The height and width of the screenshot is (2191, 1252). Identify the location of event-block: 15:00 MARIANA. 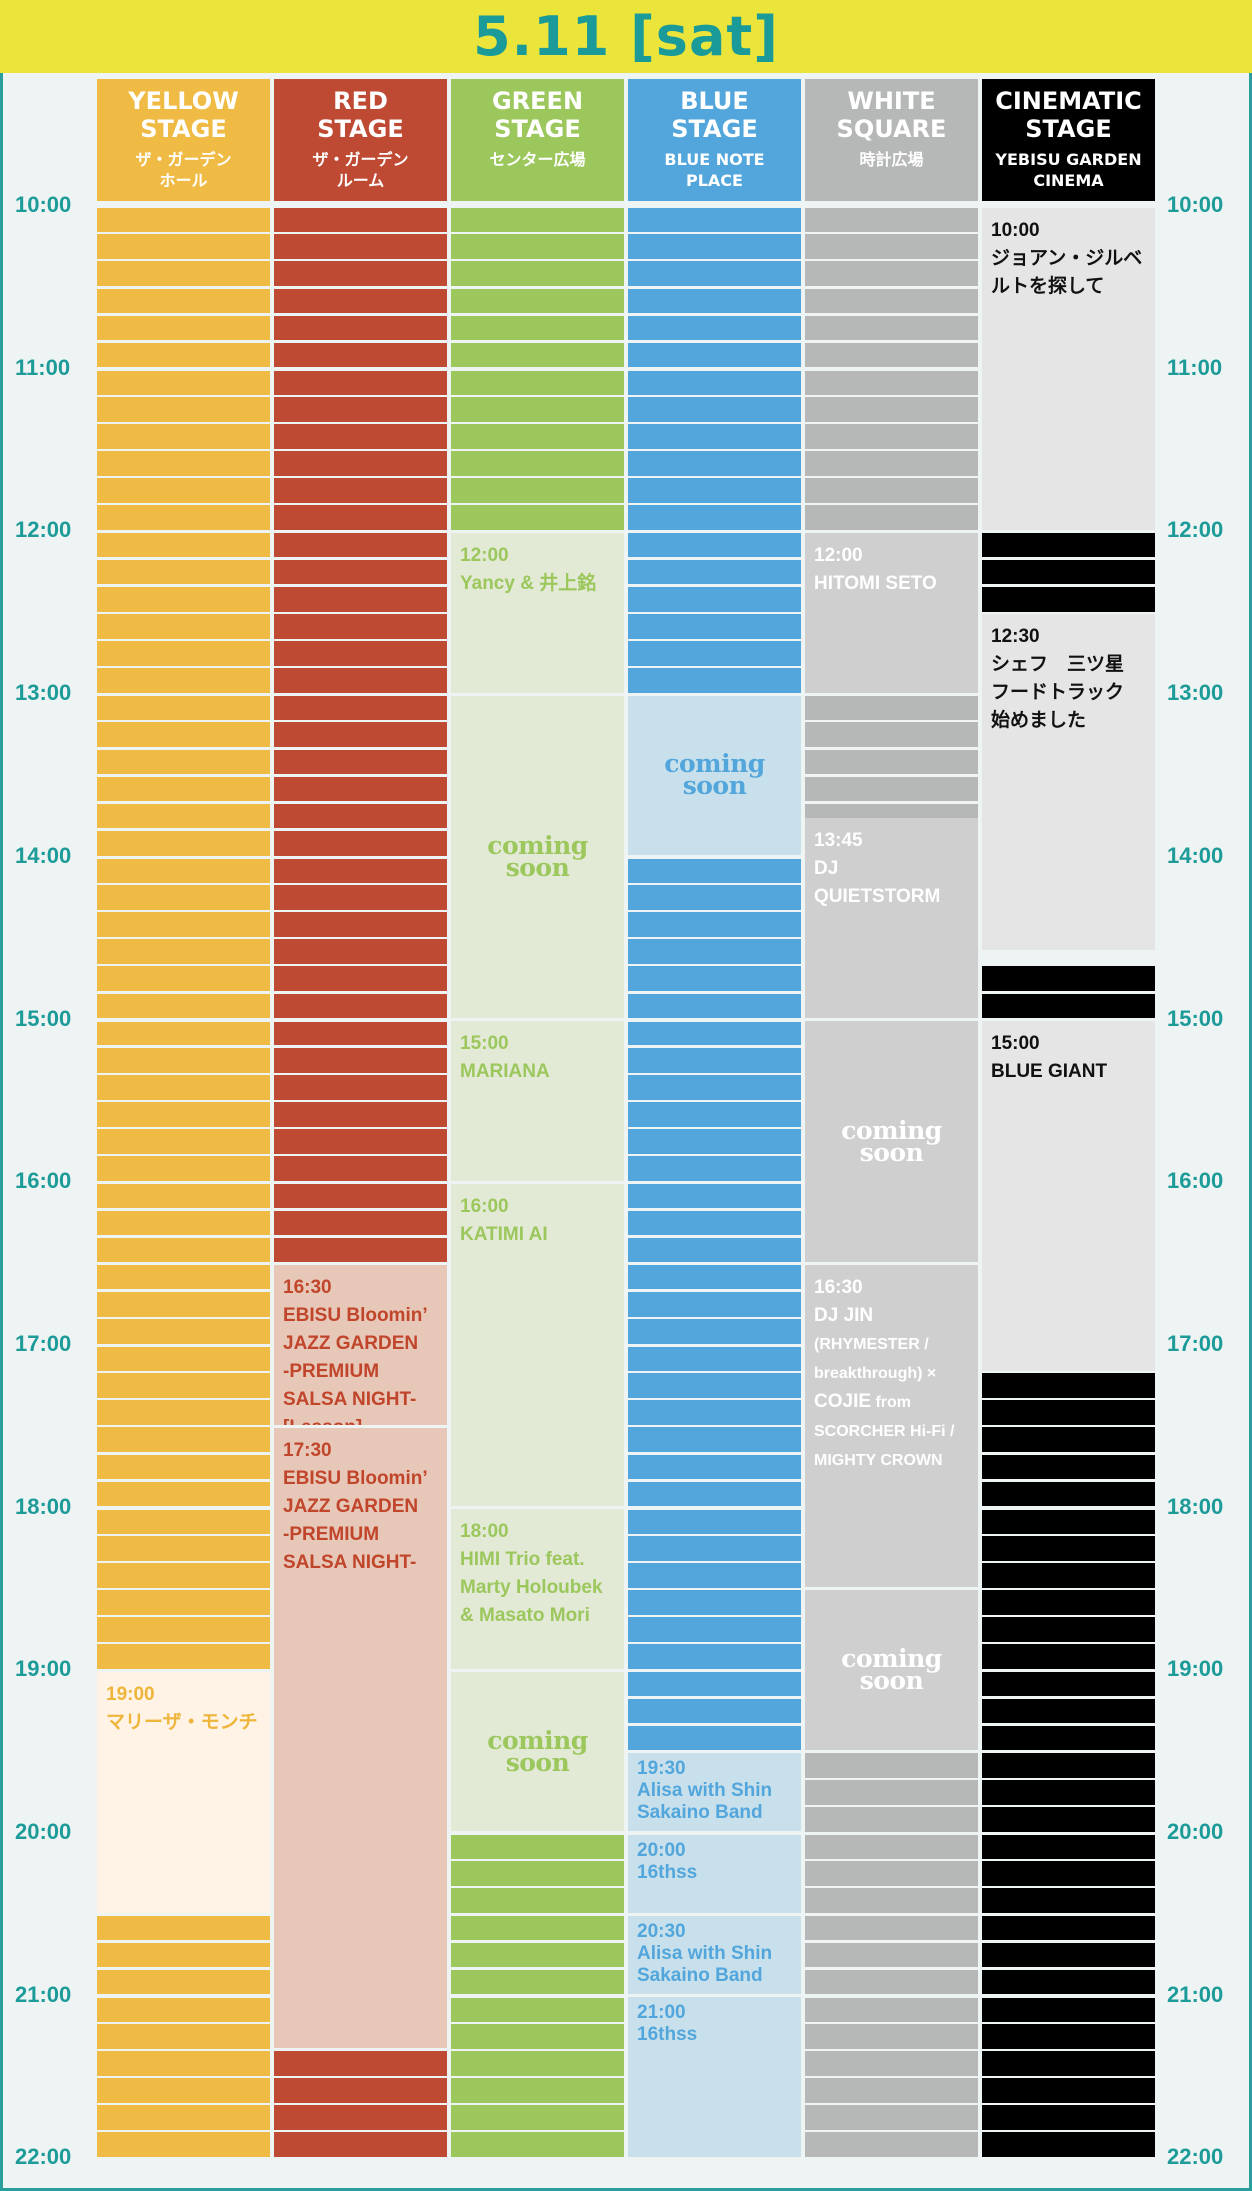
(537, 1101).